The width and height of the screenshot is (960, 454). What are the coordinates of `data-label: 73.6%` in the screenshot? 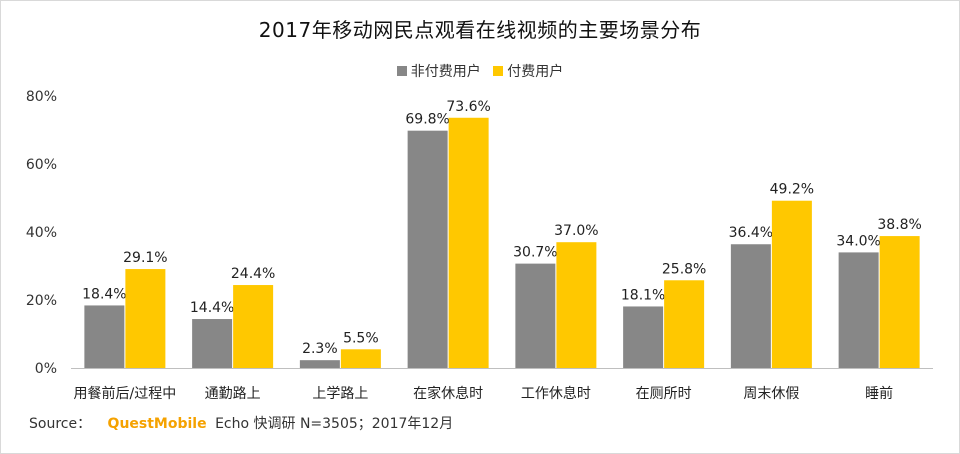 It's located at (468, 107).